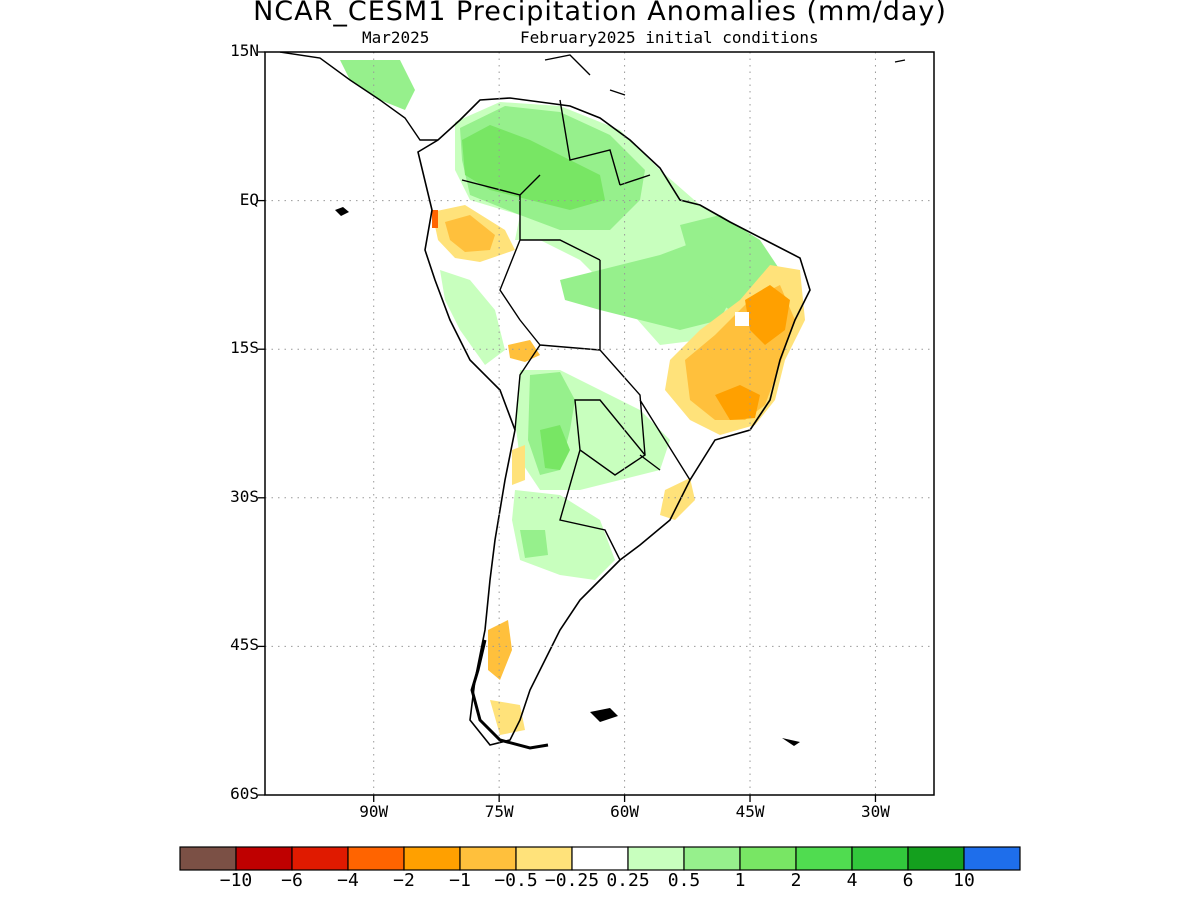  What do you see at coordinates (725, 75) in the screenshot?
I see `caribbean-islands` at bounding box center [725, 75].